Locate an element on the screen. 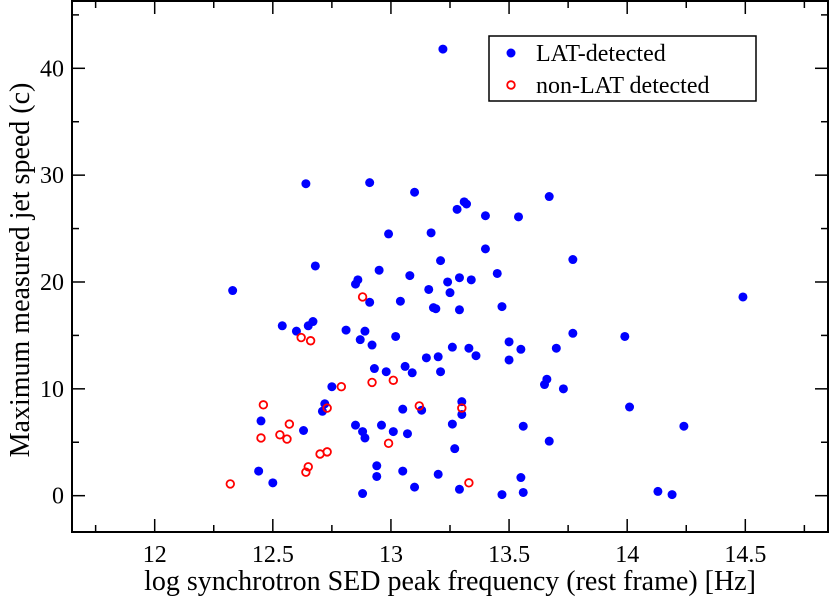 The height and width of the screenshot is (597, 830). x-tick-label: 13 is located at coordinates (391, 555).